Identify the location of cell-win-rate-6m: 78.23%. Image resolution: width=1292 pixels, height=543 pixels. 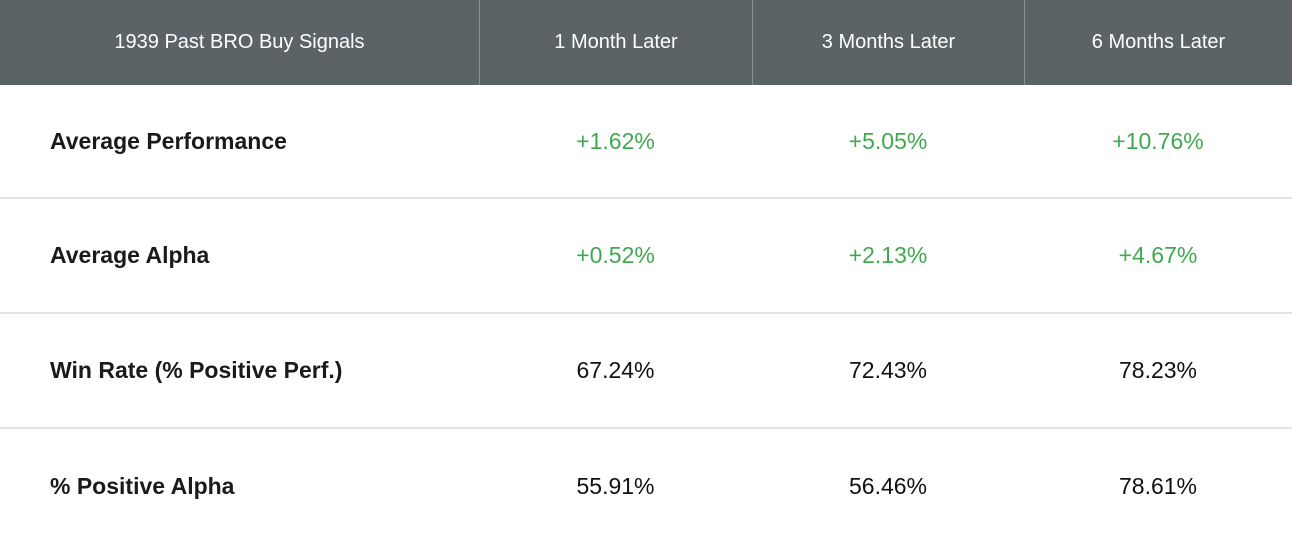
(1158, 371).